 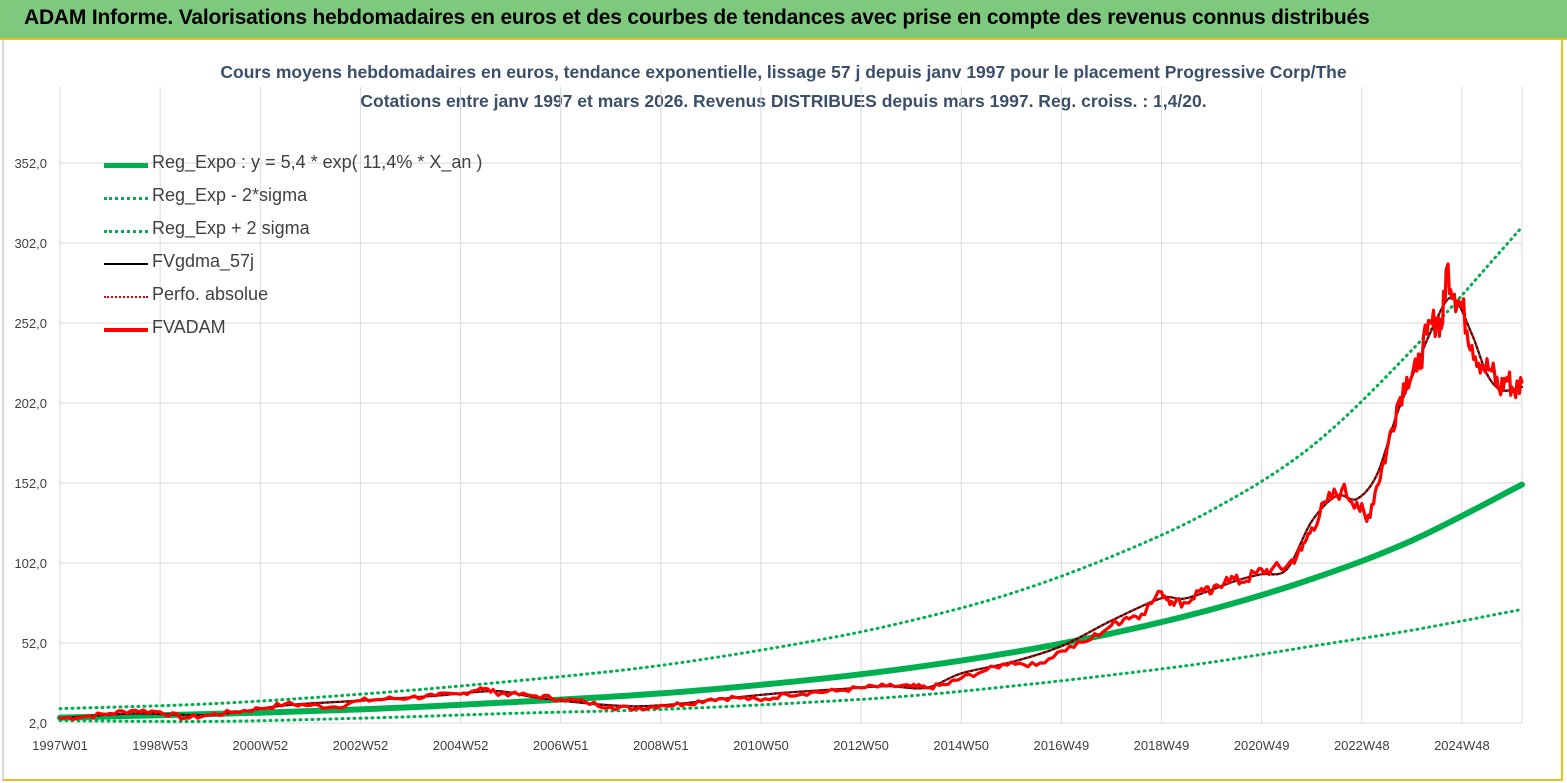 What do you see at coordinates (210, 294) in the screenshot?
I see `legend-label-perfo: Perfo. absolue` at bounding box center [210, 294].